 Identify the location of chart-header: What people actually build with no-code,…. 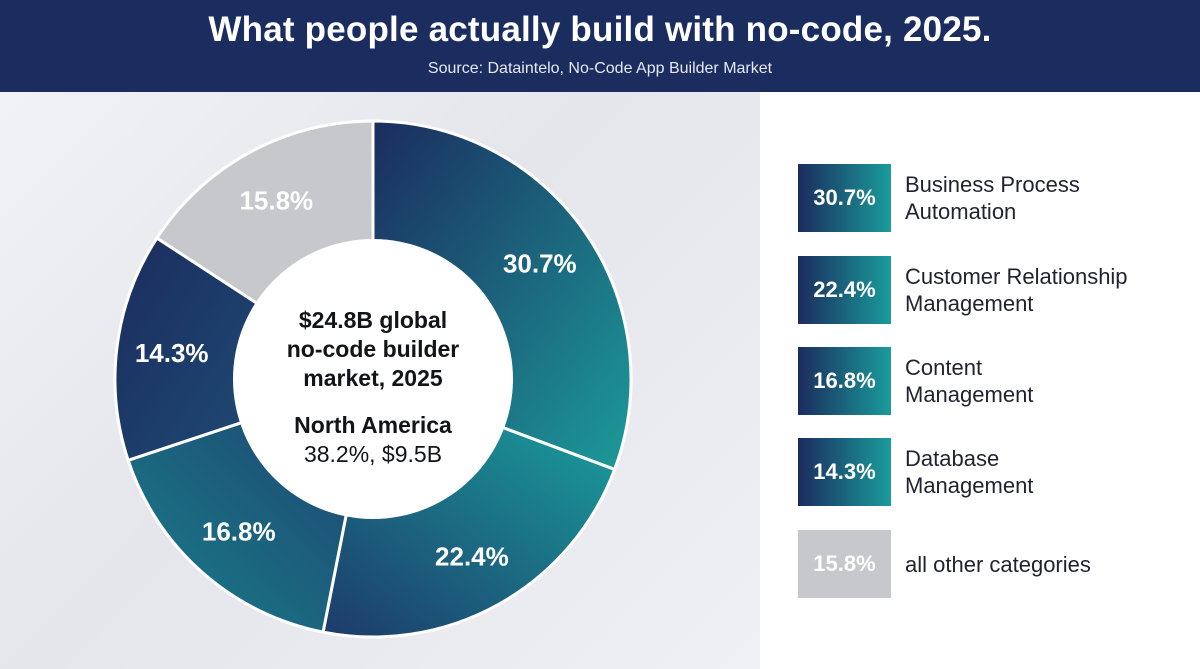
(600, 46).